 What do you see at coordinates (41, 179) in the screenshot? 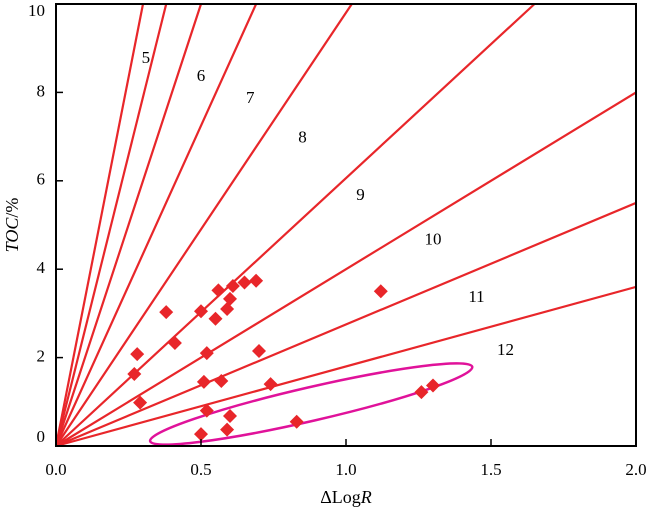
I see `y-tick-label: 6` at bounding box center [41, 179].